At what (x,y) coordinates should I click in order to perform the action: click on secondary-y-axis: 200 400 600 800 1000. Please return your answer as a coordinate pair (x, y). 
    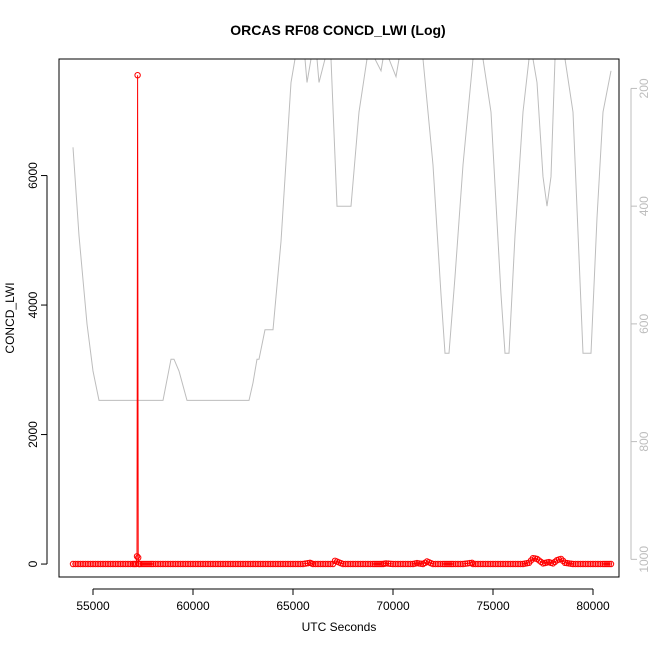
    Looking at the image, I should click on (640, 325).